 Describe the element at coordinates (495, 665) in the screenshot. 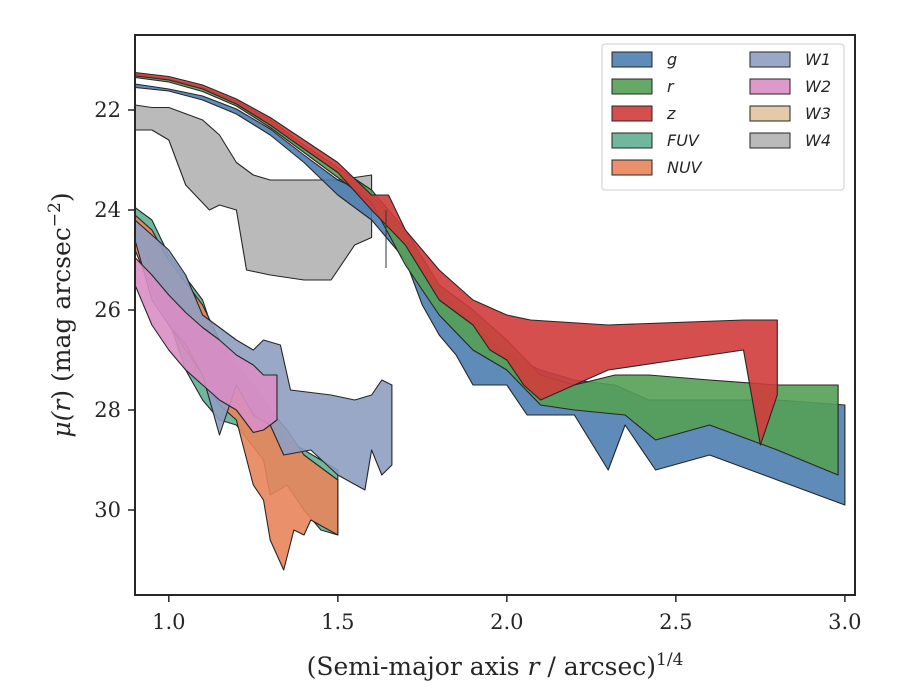

I see `x-axis-label: (Semi-major axis r / arcsec)1/4` at that location.